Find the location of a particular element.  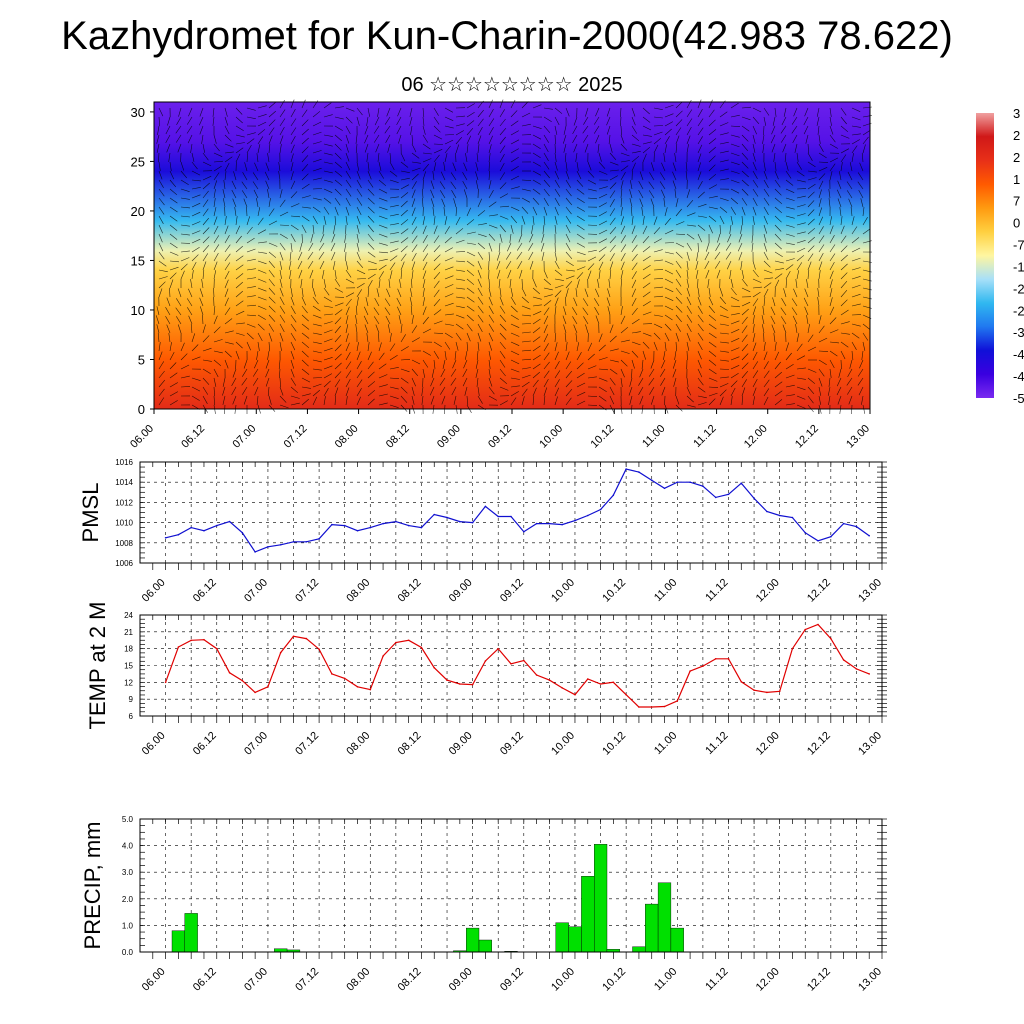

y-tick-label: 5.0 is located at coordinates (128, 819).